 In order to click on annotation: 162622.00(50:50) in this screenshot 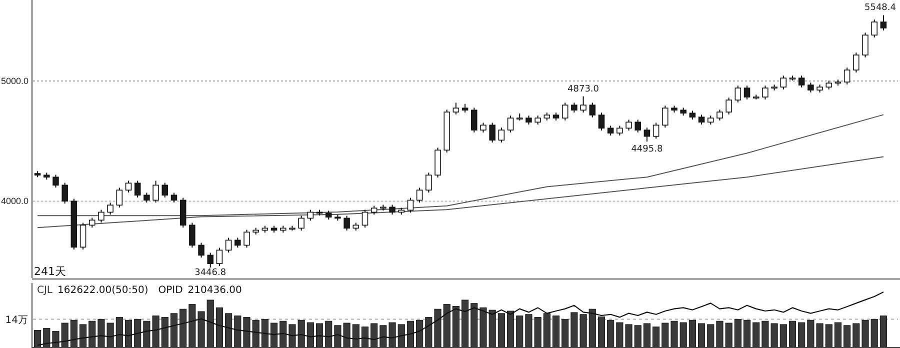, I will do `click(103, 290)`.